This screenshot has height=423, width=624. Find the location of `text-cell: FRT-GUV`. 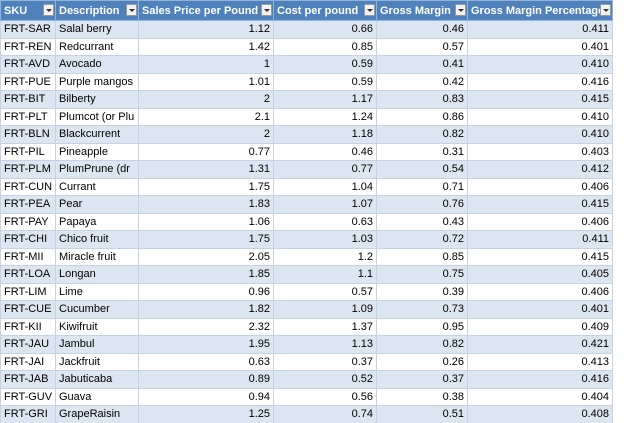

text-cell: FRT-GUV is located at coordinates (28, 396).